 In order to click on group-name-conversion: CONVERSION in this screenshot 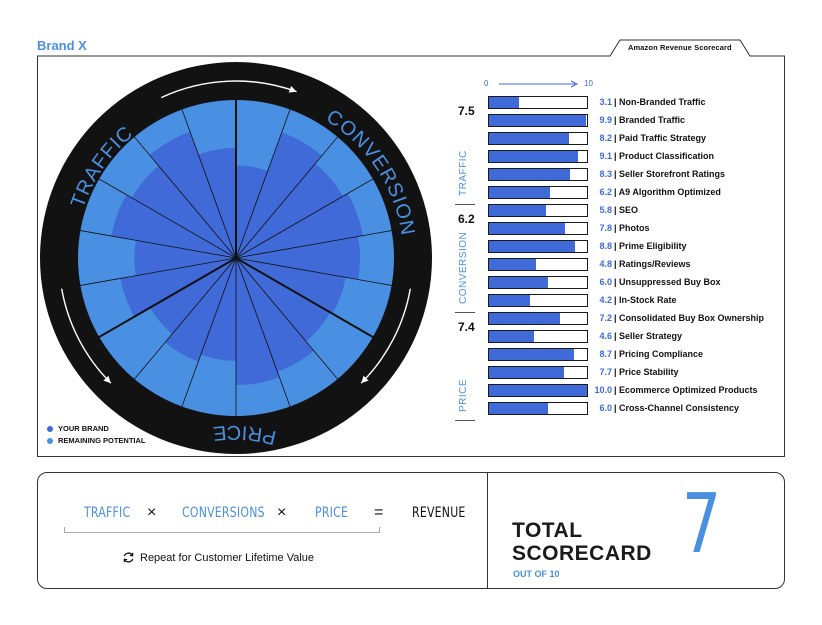, I will do `click(463, 267)`.